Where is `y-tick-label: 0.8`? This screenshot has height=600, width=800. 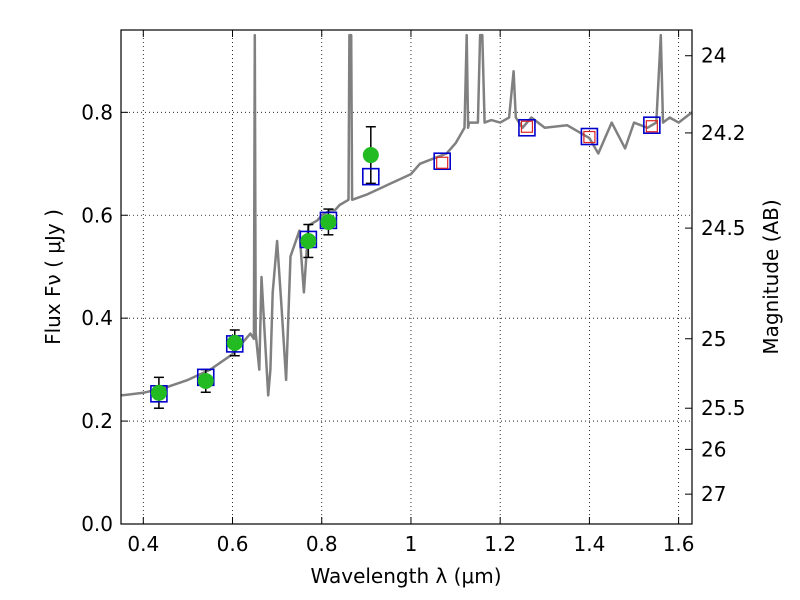 y-tick-label: 0.8 is located at coordinates (97, 112).